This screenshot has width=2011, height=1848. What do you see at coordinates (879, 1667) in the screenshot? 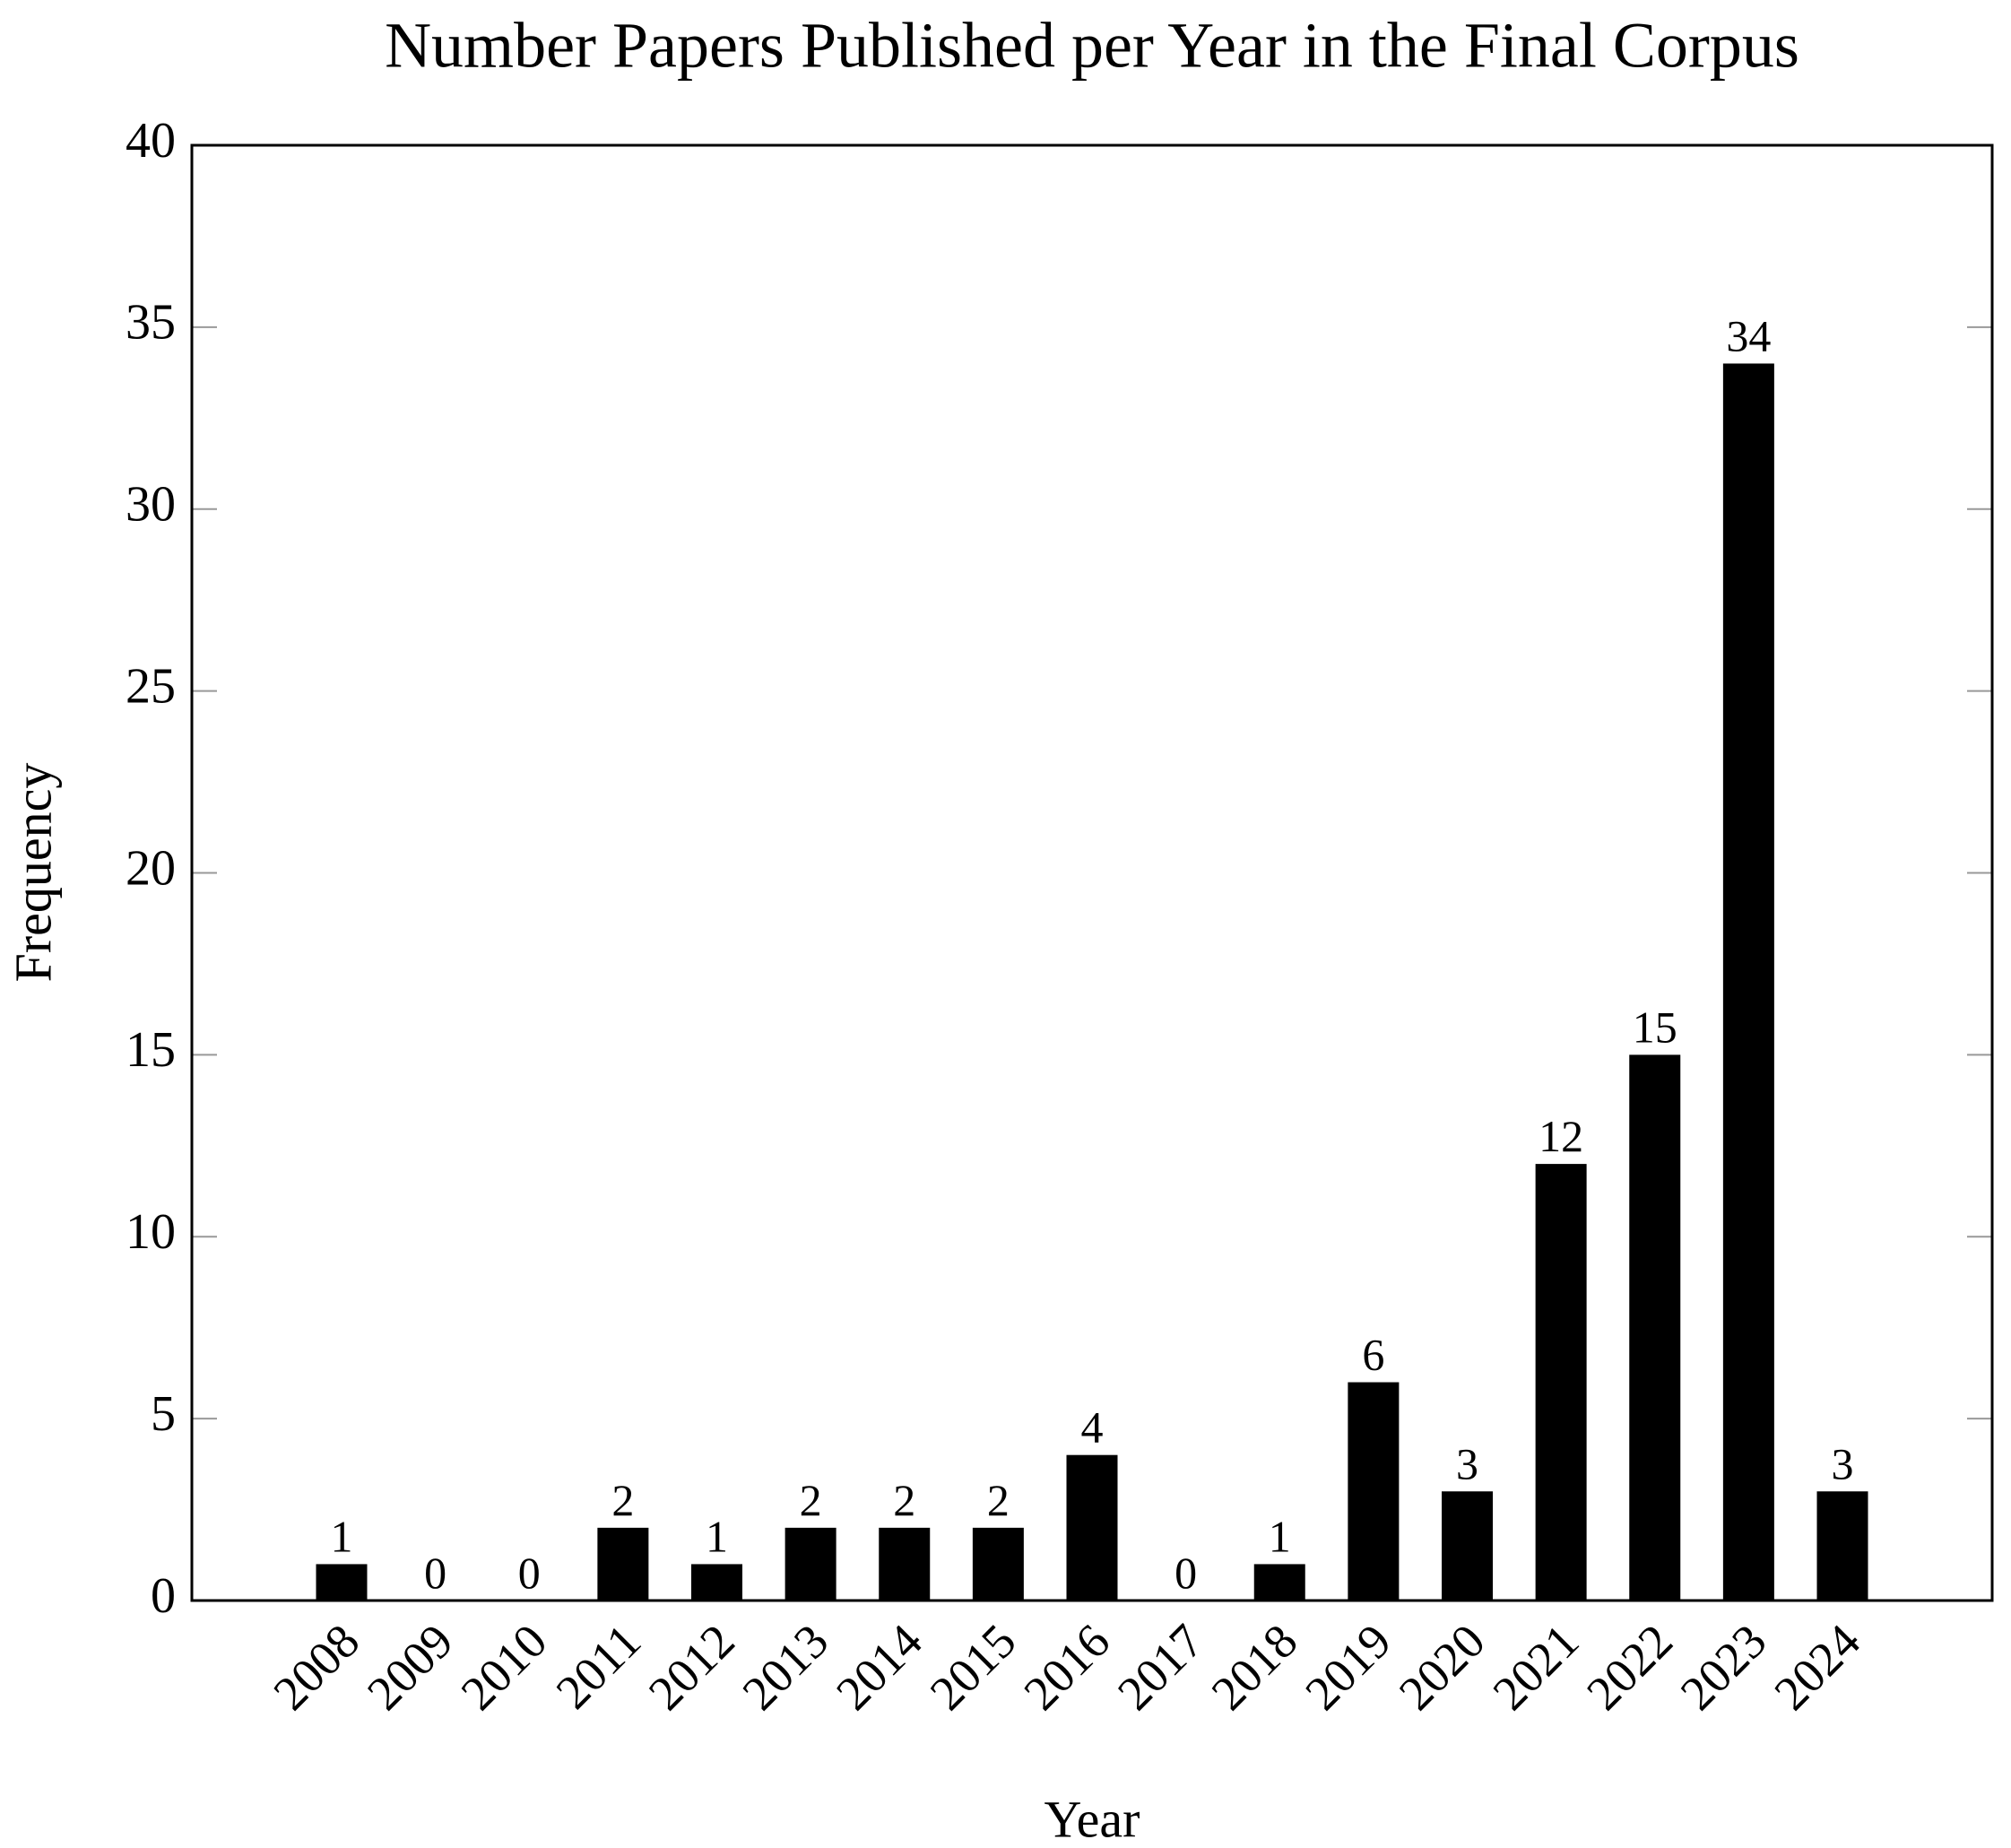
I see `x-tick-label: 2014` at bounding box center [879, 1667].